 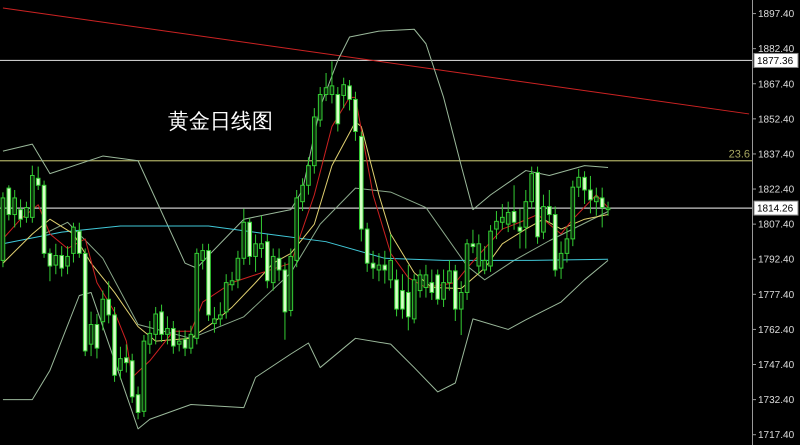 What do you see at coordinates (775, 61) in the screenshot?
I see `ref-line-label: 1877.36` at bounding box center [775, 61].